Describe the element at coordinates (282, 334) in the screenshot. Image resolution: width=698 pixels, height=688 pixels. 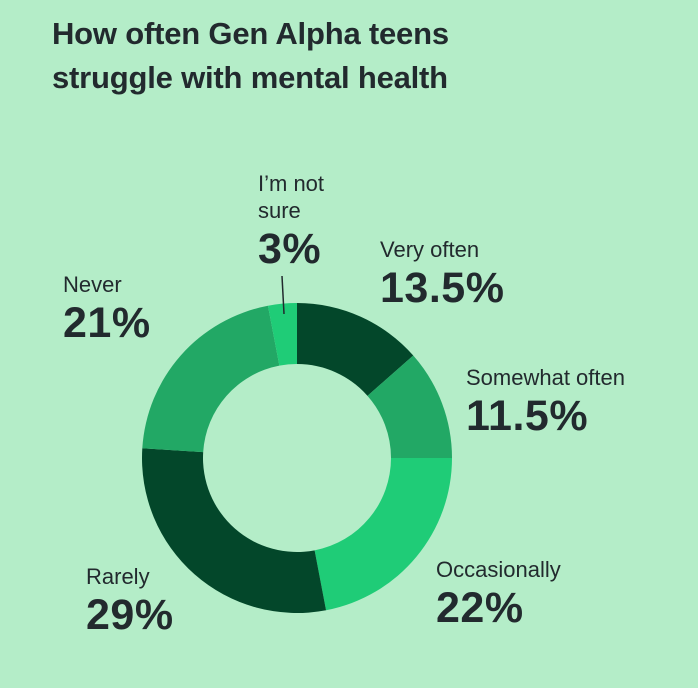
I see `slice-i-m-not-sure` at that location.